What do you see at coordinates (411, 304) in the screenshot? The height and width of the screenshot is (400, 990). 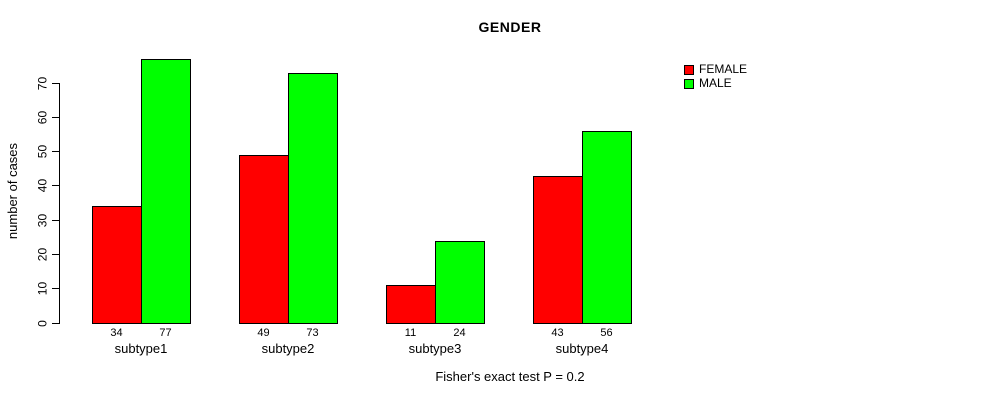 I see `bar-female-subtype3` at bounding box center [411, 304].